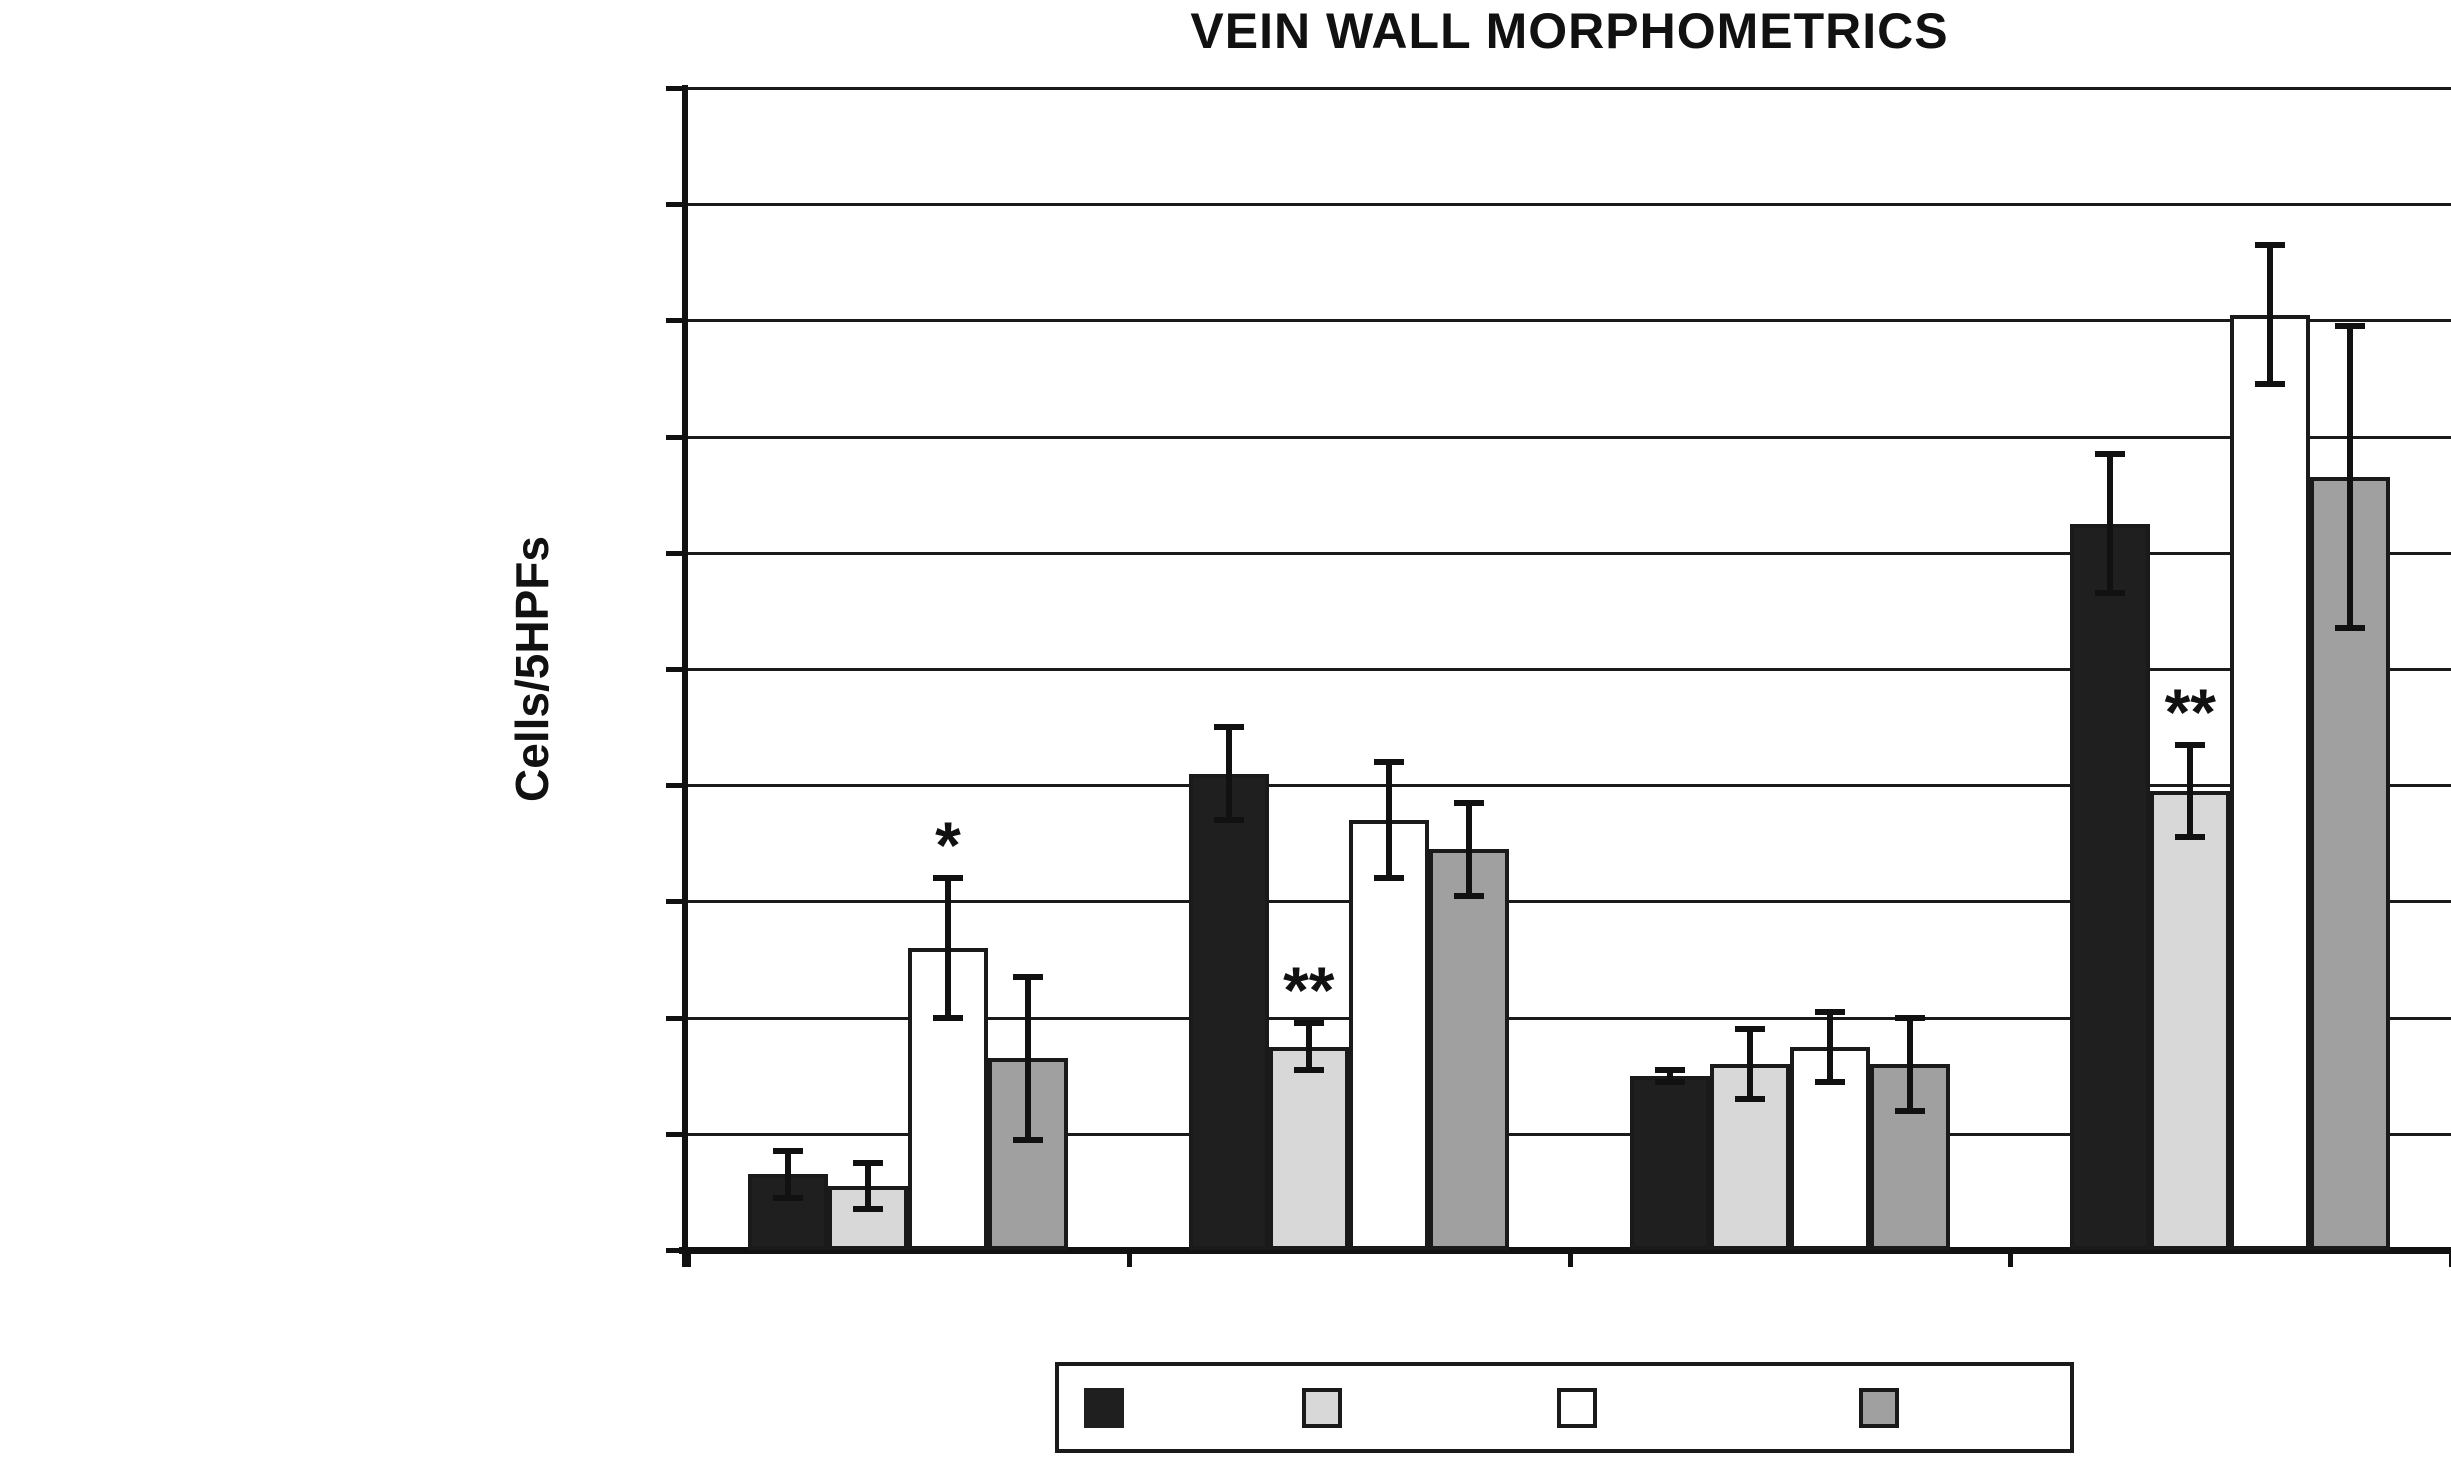  Describe the element at coordinates (1669, 1162) in the screenshot. I see `bar-black-group3` at that location.